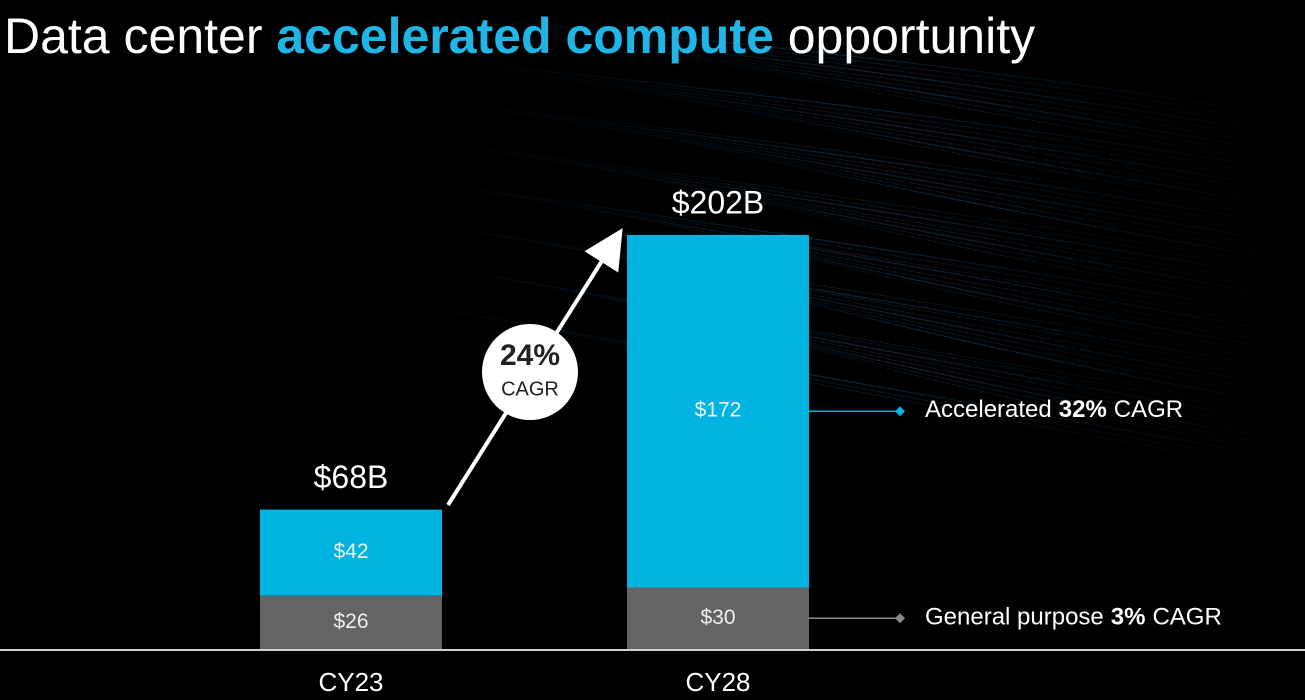 This screenshot has width=1305, height=700. What do you see at coordinates (1083, 410) in the screenshot?
I see `legend-cagr: 32%` at bounding box center [1083, 410].